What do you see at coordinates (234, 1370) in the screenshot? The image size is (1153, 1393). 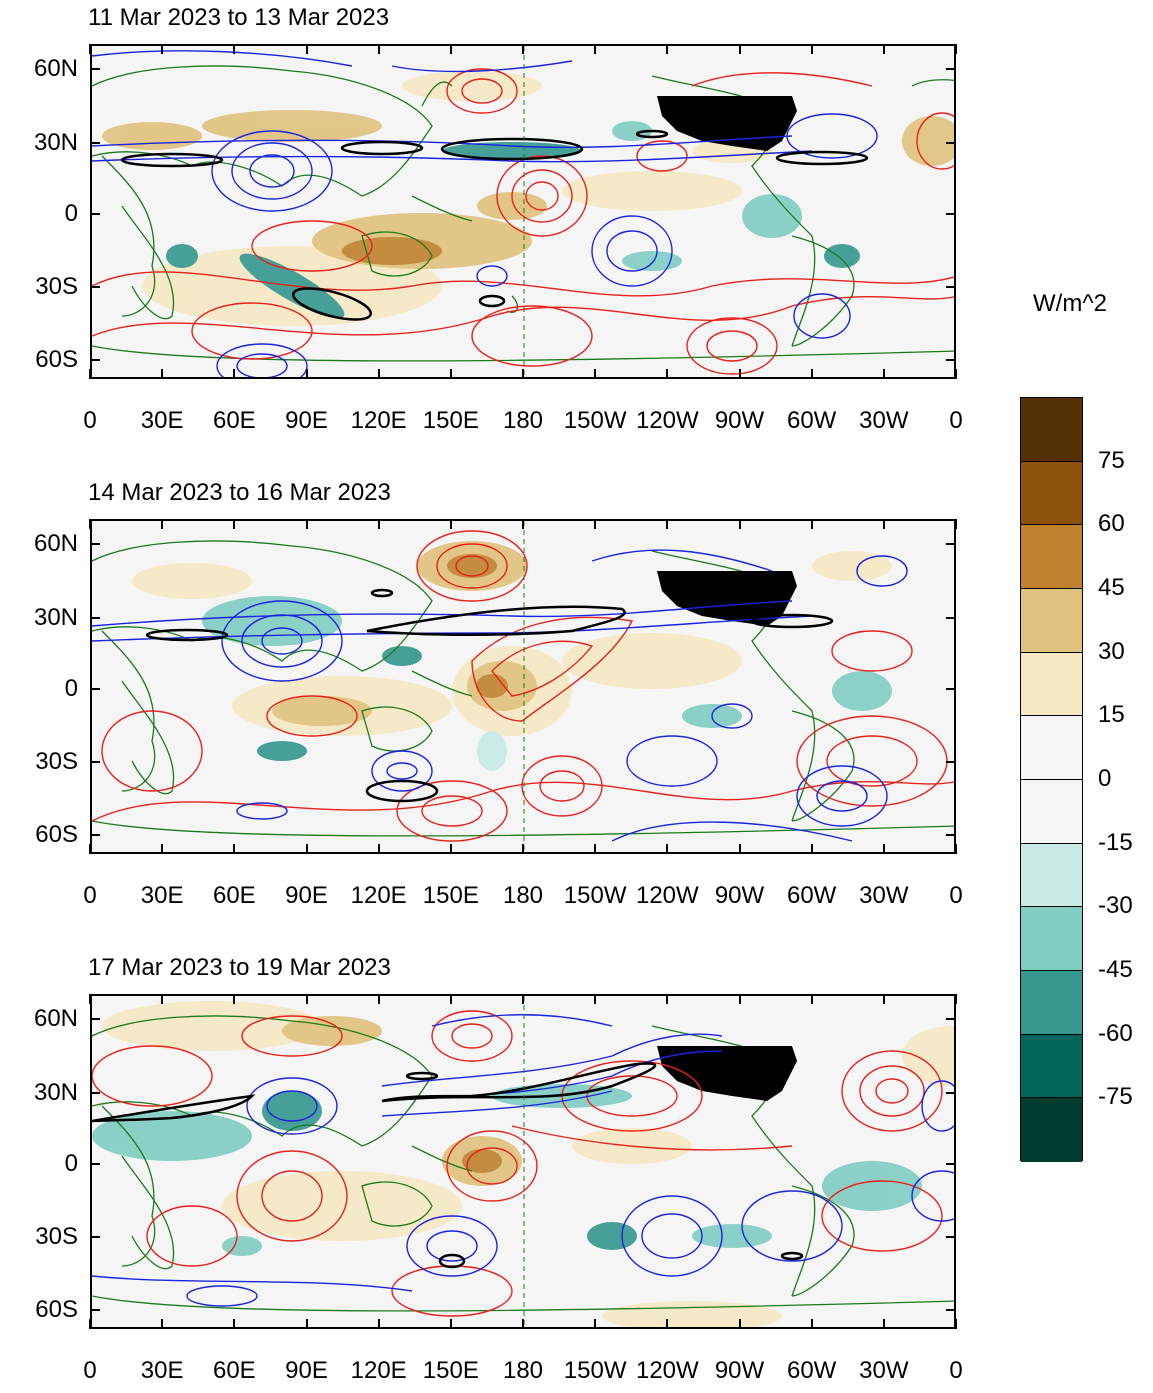 I see `lon-label-3-2: 60E` at bounding box center [234, 1370].